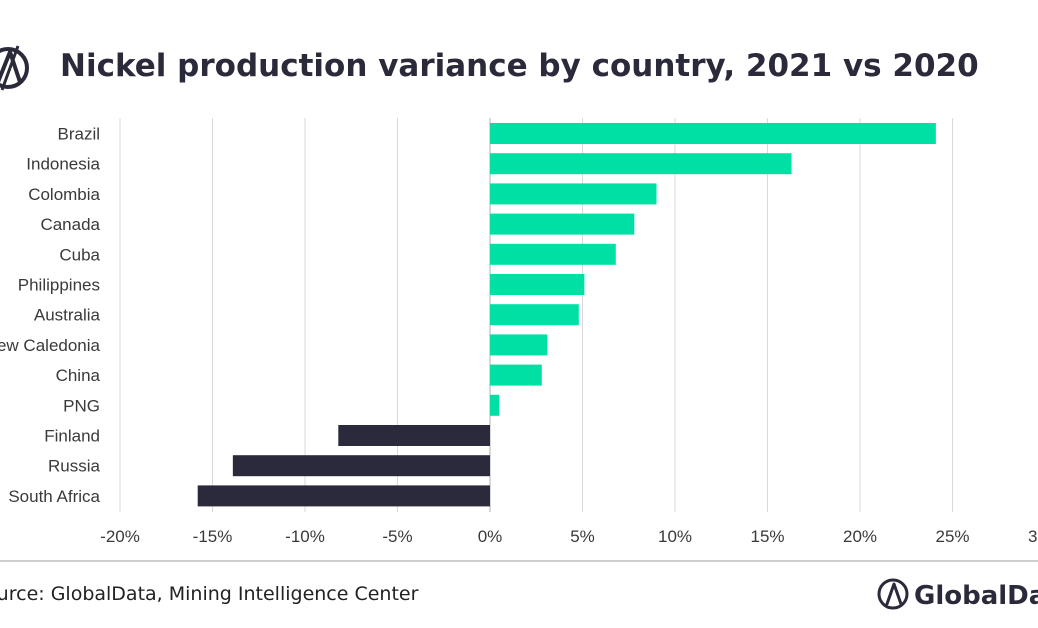  I want to click on category-label: Australia, so click(67, 315).